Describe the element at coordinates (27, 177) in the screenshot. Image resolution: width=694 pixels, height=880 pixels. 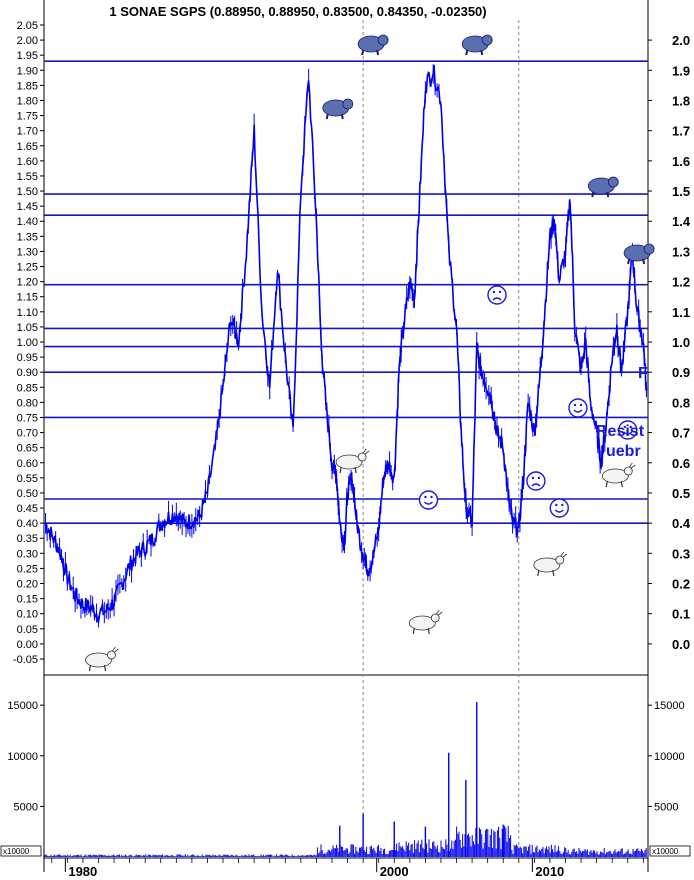
I see `left-tick-label: 1.55` at that location.